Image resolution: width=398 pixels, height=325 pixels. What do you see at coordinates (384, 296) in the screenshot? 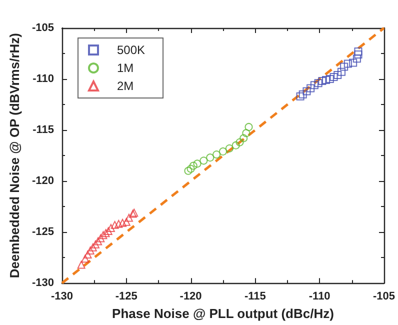
I see `x-tick-label: -105` at bounding box center [384, 296].